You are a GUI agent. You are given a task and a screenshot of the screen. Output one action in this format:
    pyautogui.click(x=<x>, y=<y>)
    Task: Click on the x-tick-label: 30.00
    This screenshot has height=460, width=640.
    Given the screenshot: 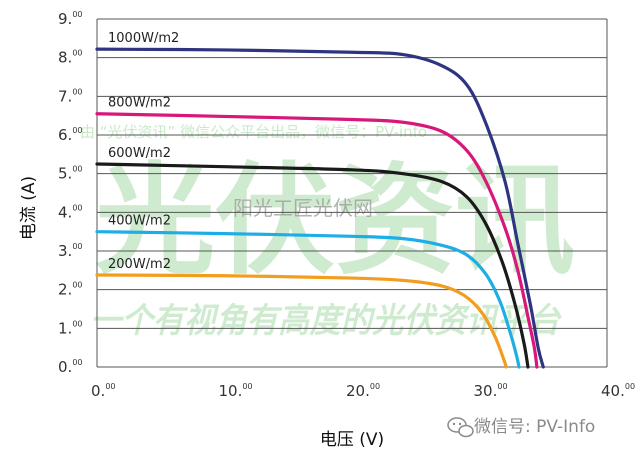 What is the action you would take?
    pyautogui.click(x=491, y=391)
    